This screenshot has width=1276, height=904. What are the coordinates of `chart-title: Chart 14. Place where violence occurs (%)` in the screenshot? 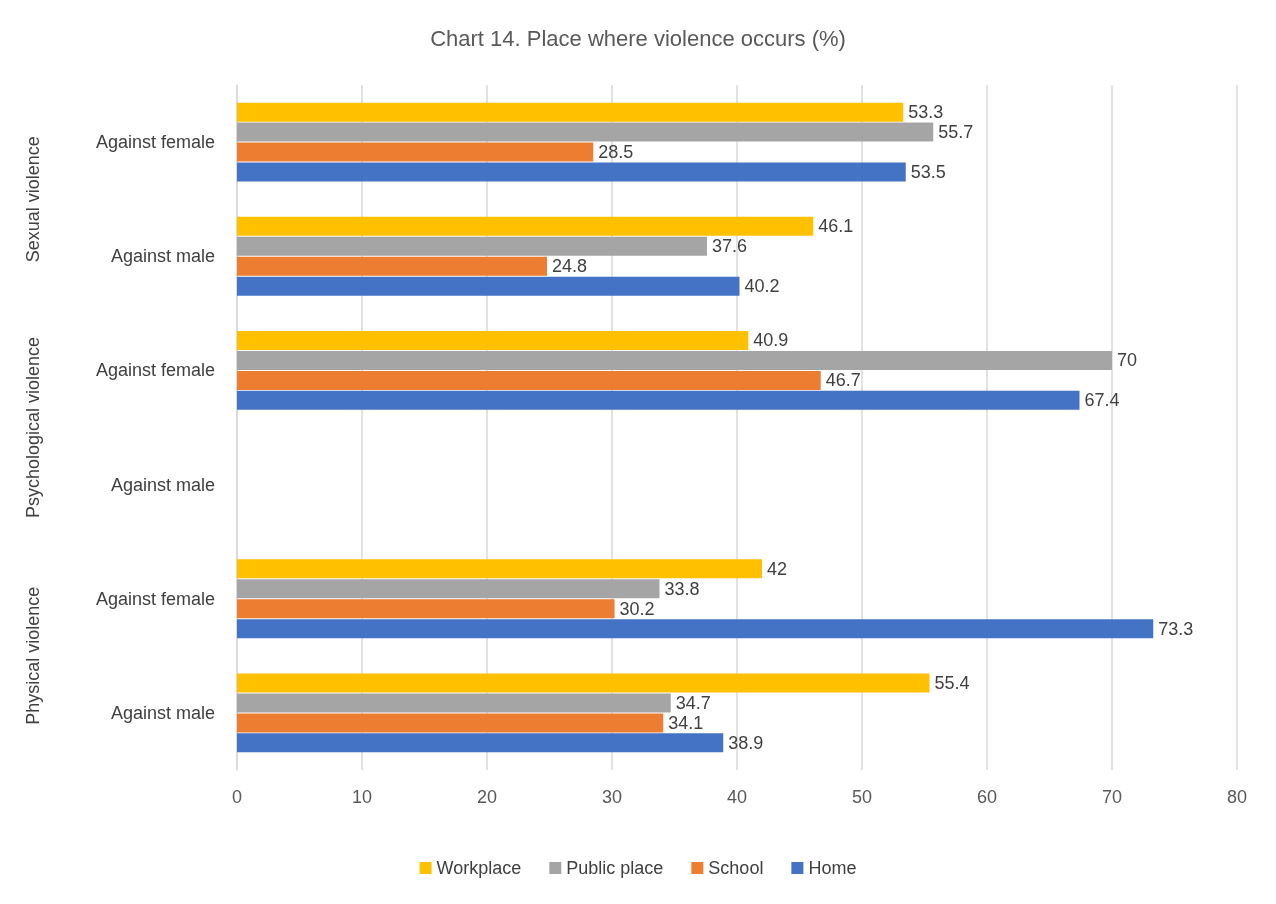 It's located at (638, 38).